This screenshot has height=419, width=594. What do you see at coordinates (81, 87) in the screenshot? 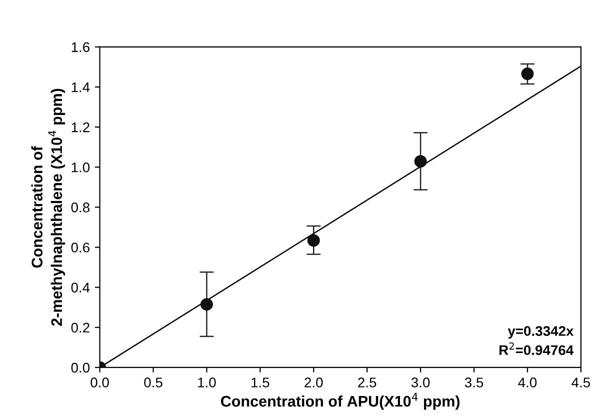
I see `y-tick-label: 1.4` at bounding box center [81, 87].